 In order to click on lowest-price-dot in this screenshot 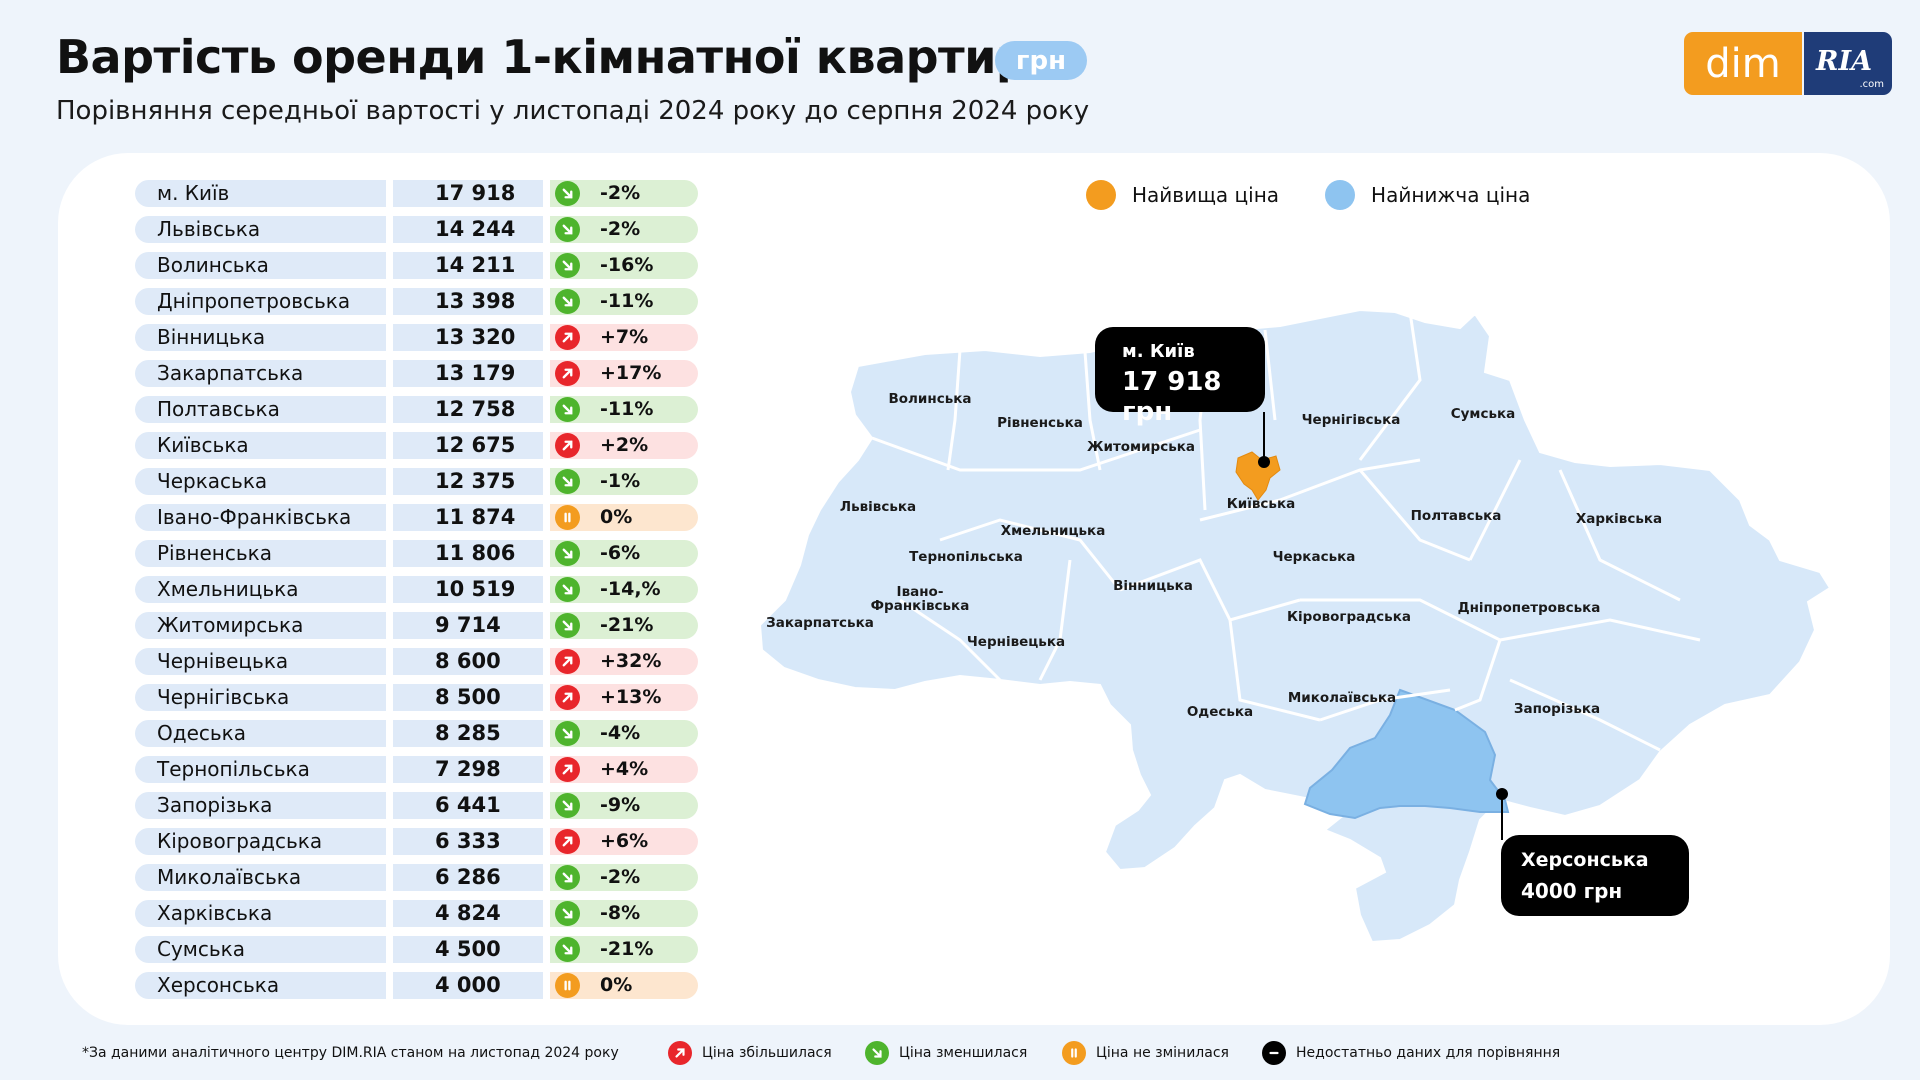, I will do `click(1340, 195)`.